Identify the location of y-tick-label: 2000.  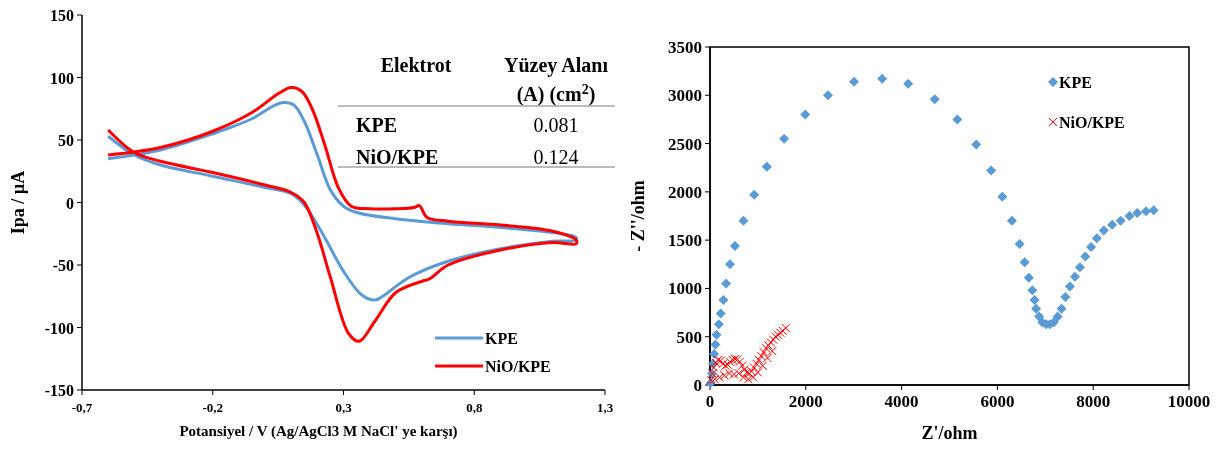
(685, 192).